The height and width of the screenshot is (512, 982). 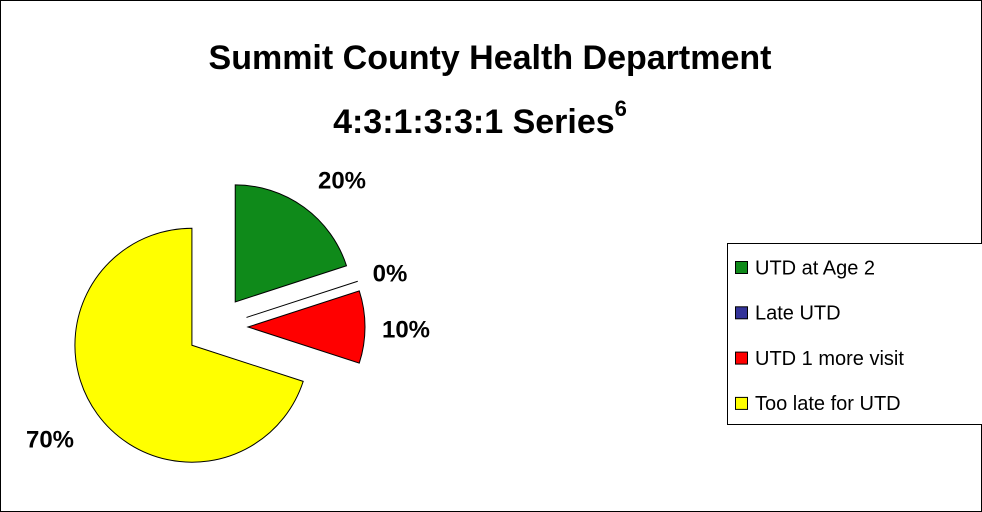 What do you see at coordinates (490, 58) in the screenshot?
I see `chart-title: Summit County Health Department` at bounding box center [490, 58].